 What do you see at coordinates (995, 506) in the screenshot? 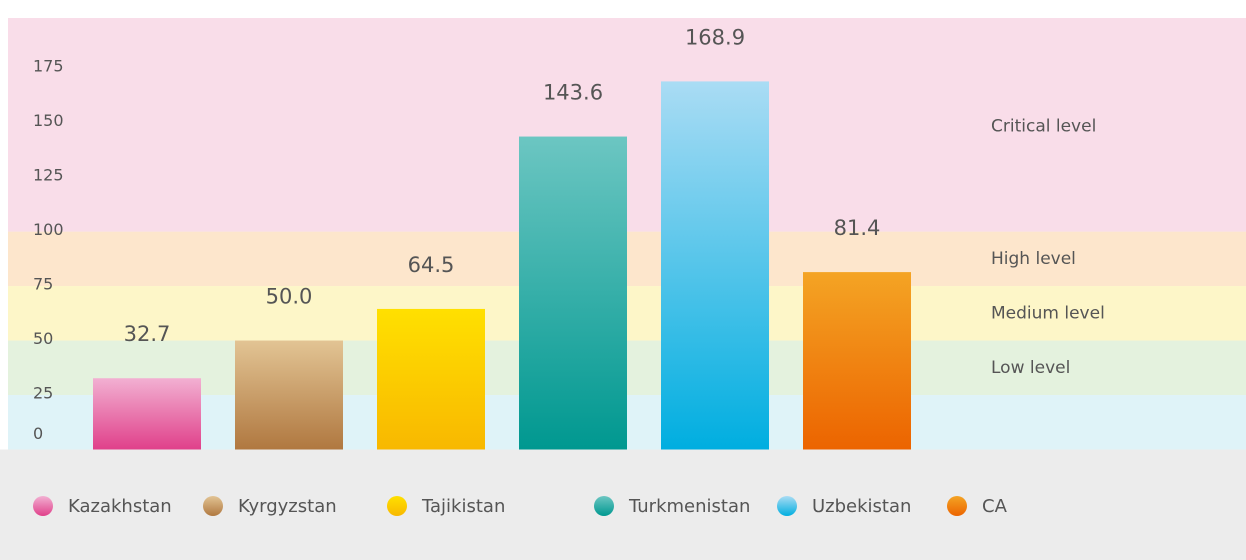
I see `legend-label: CA` at bounding box center [995, 506].